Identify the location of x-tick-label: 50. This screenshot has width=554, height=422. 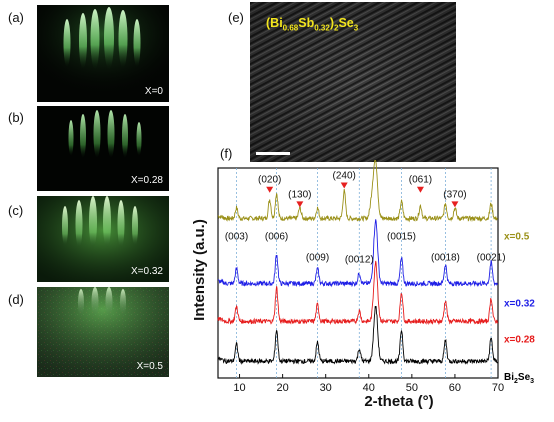
(412, 388).